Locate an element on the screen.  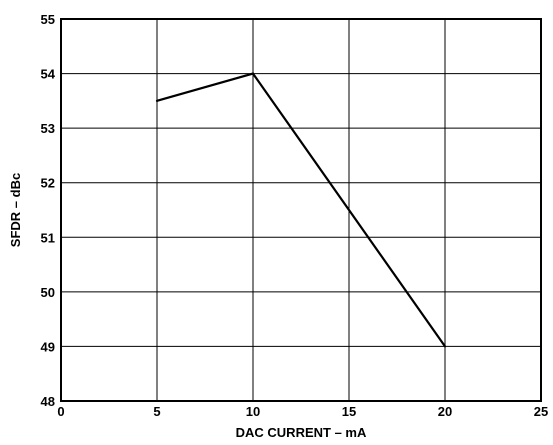
x-tick-label-5: 25 is located at coordinates (541, 411).